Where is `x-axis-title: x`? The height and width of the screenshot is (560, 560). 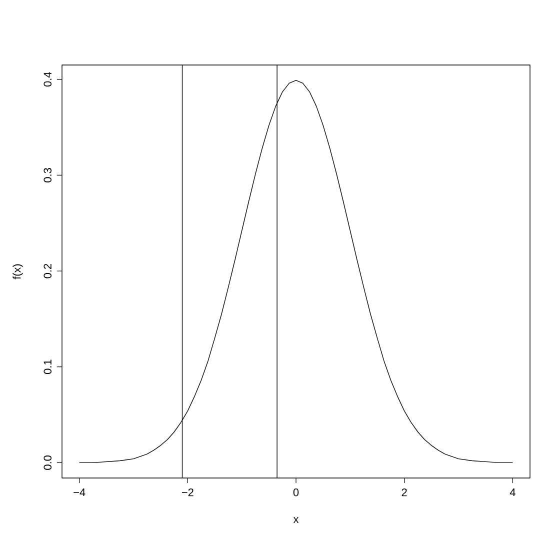 x-axis-title: x is located at coordinates (296, 520).